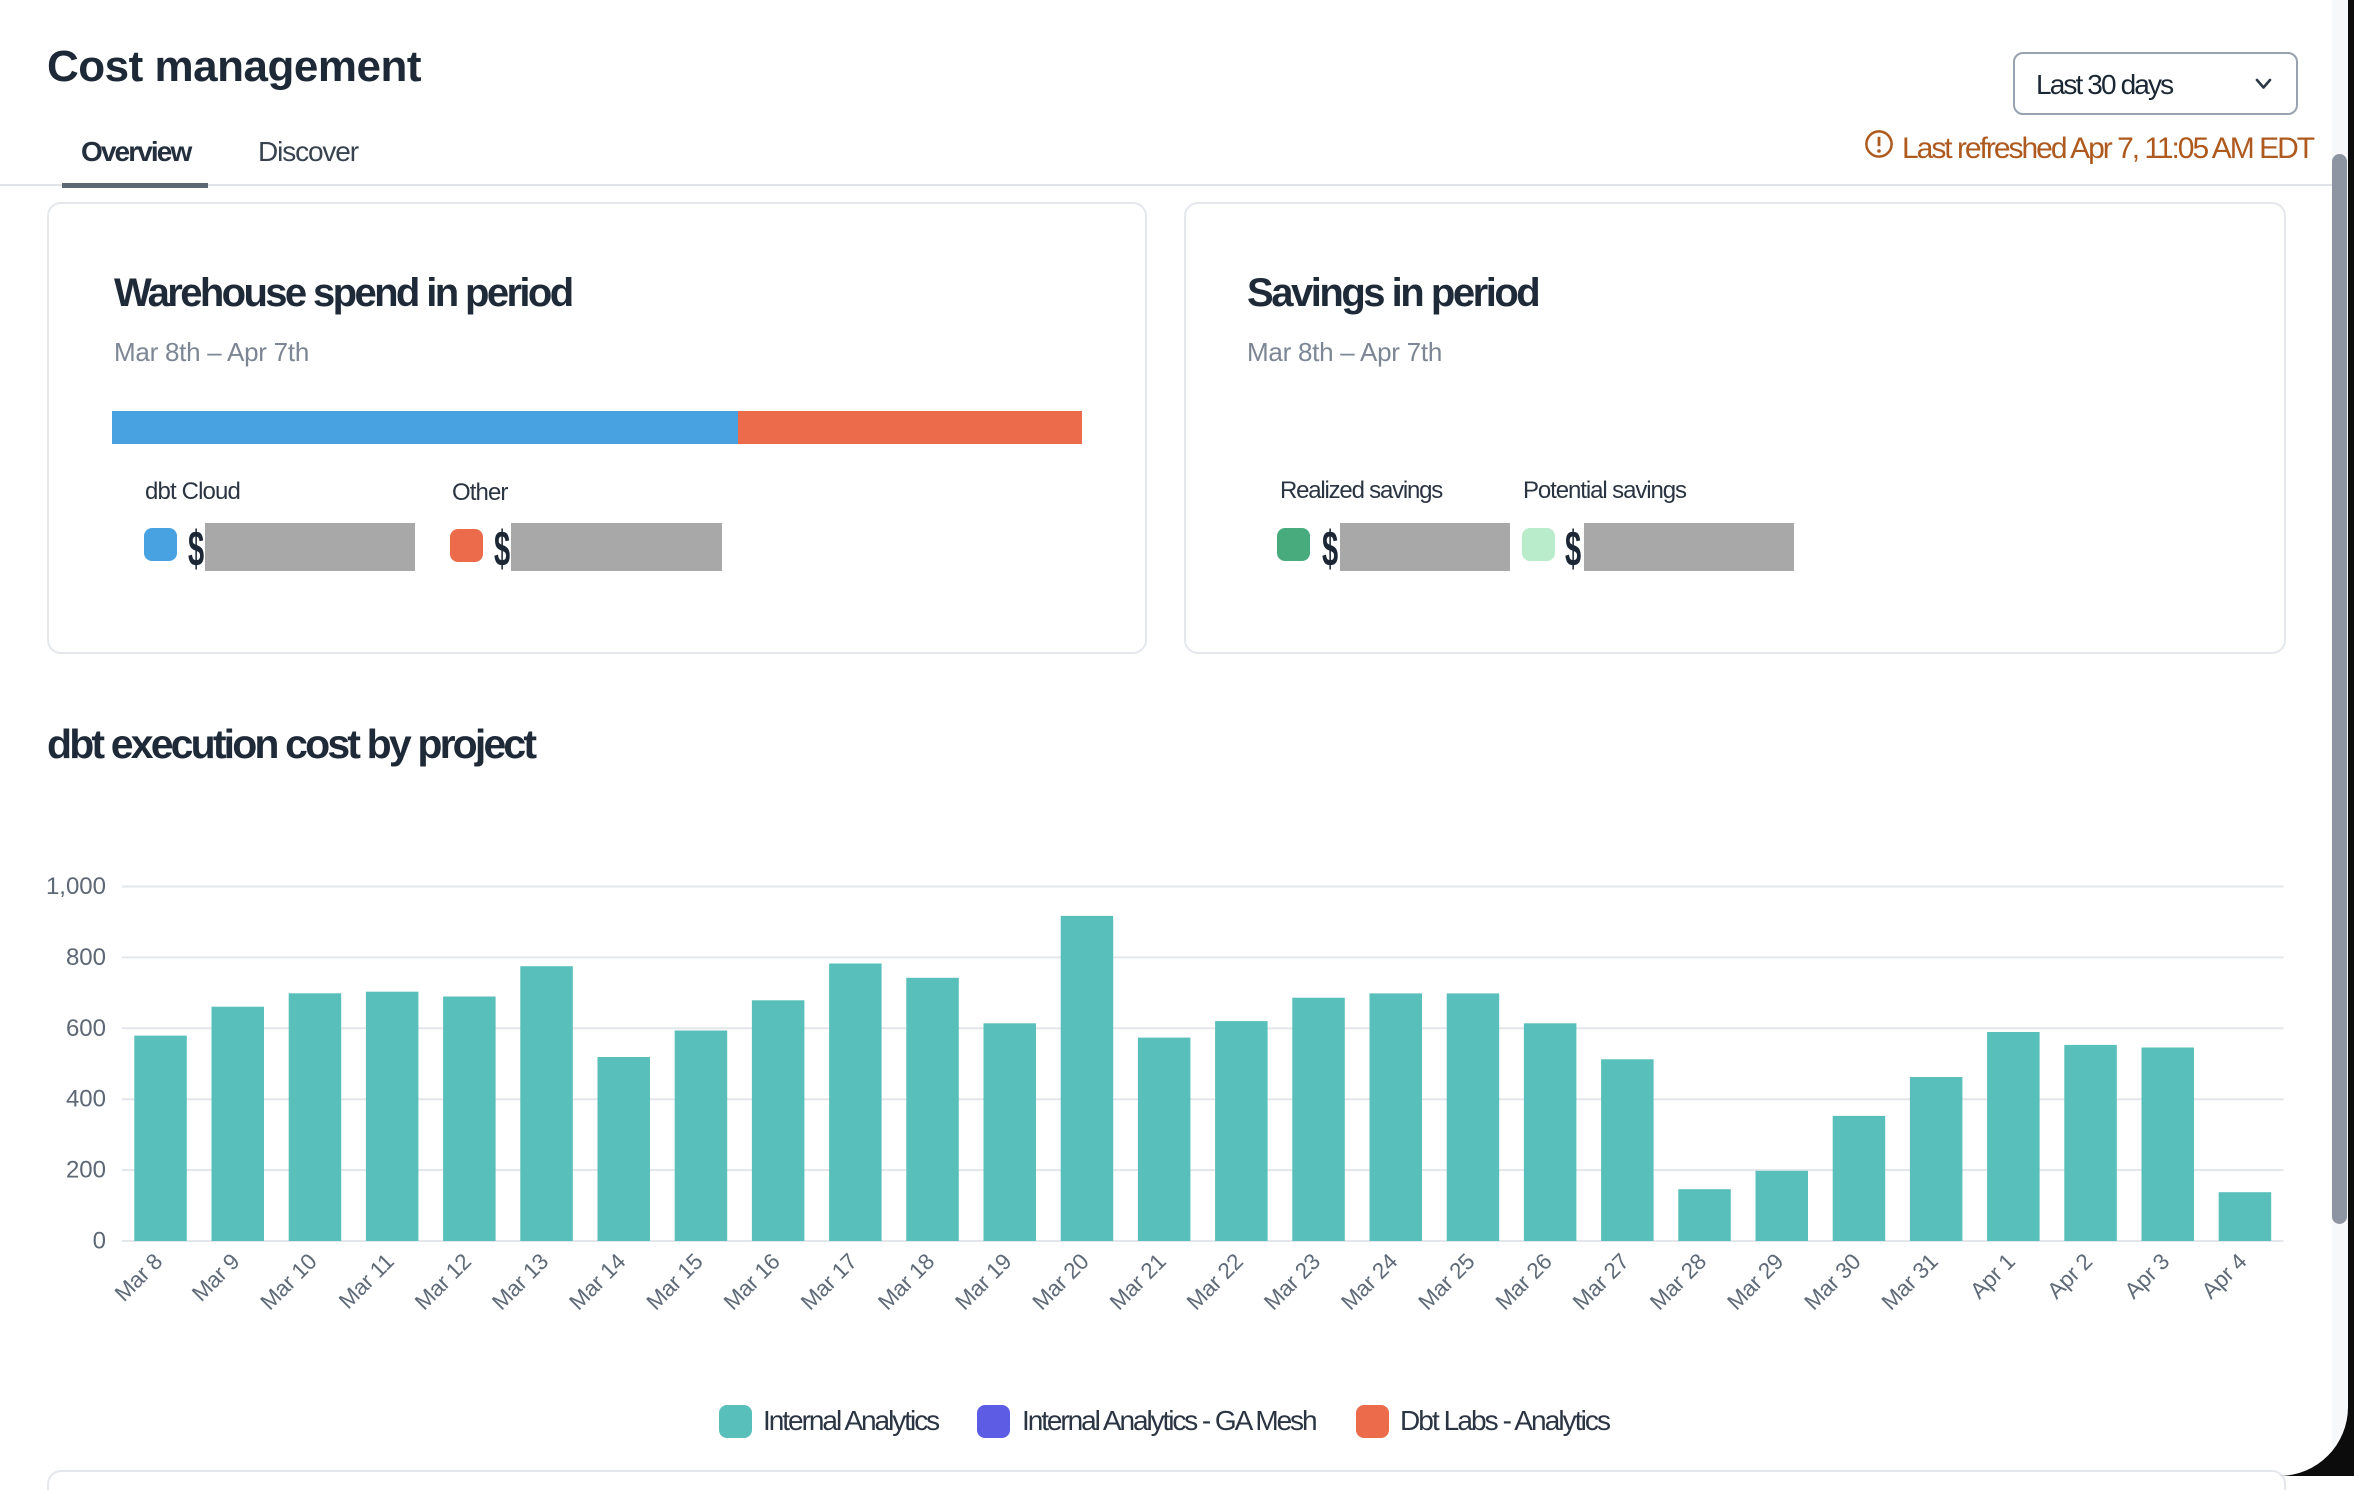 This screenshot has height=1490, width=2354. What do you see at coordinates (1447, 1282) in the screenshot?
I see `svg-text: Mar 25` at bounding box center [1447, 1282].